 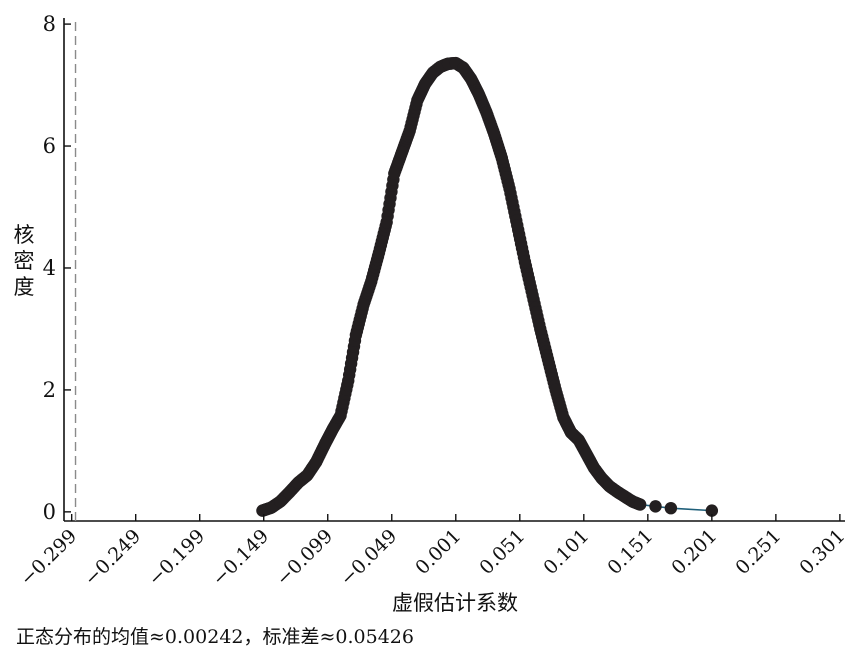 What do you see at coordinates (304, 557) in the screenshot?
I see `x-tick-label: −0.099` at bounding box center [304, 557].